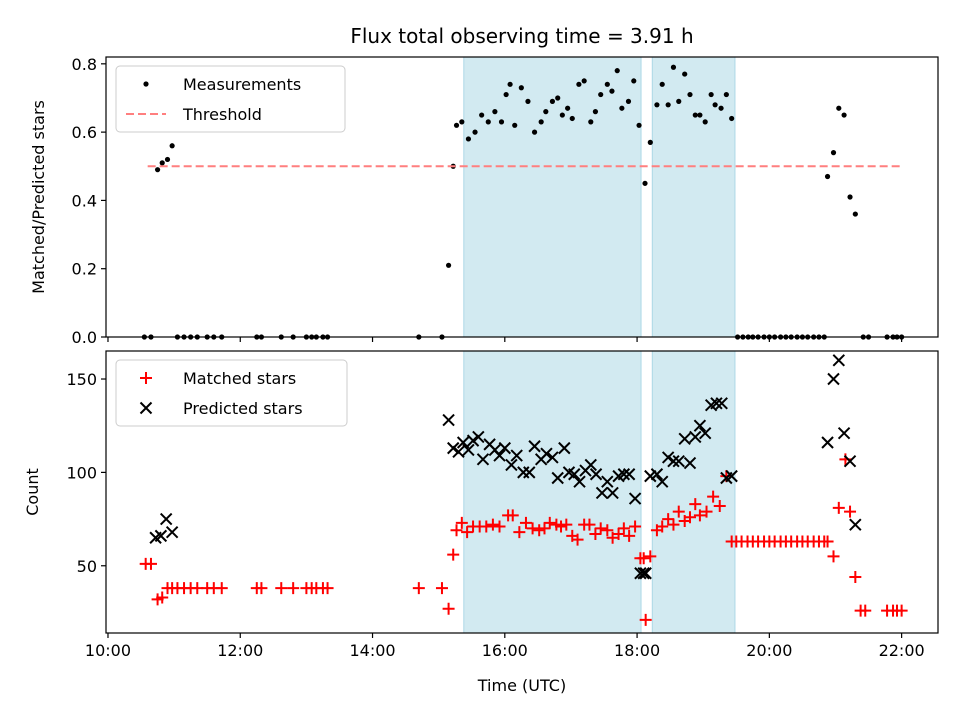 The height and width of the screenshot is (720, 960). Describe the element at coordinates (637, 650) in the screenshot. I see `x-tick-label: 18:00` at that location.